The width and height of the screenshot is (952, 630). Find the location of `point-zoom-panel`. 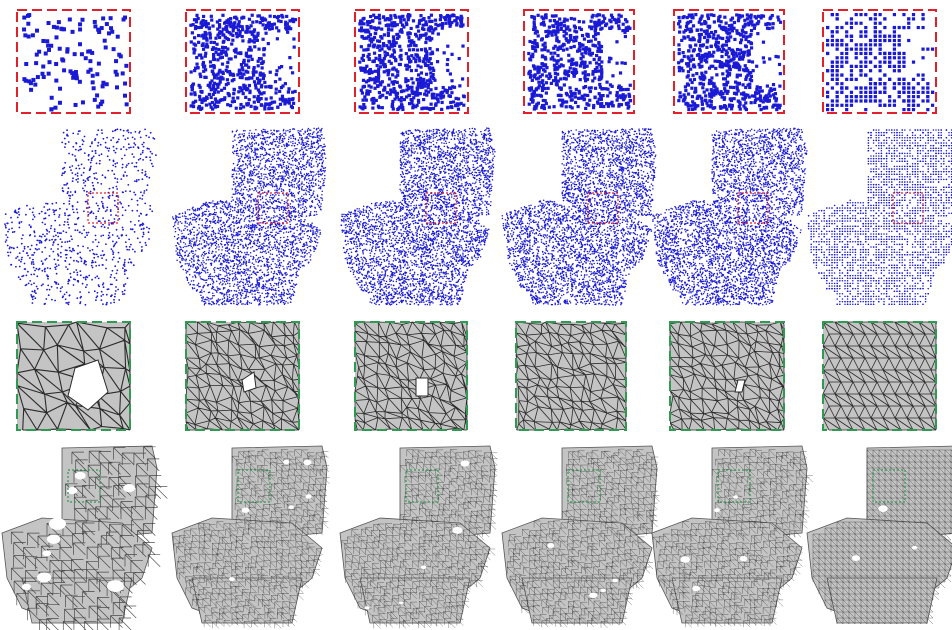

point-zoom-panel is located at coordinates (879, 61).